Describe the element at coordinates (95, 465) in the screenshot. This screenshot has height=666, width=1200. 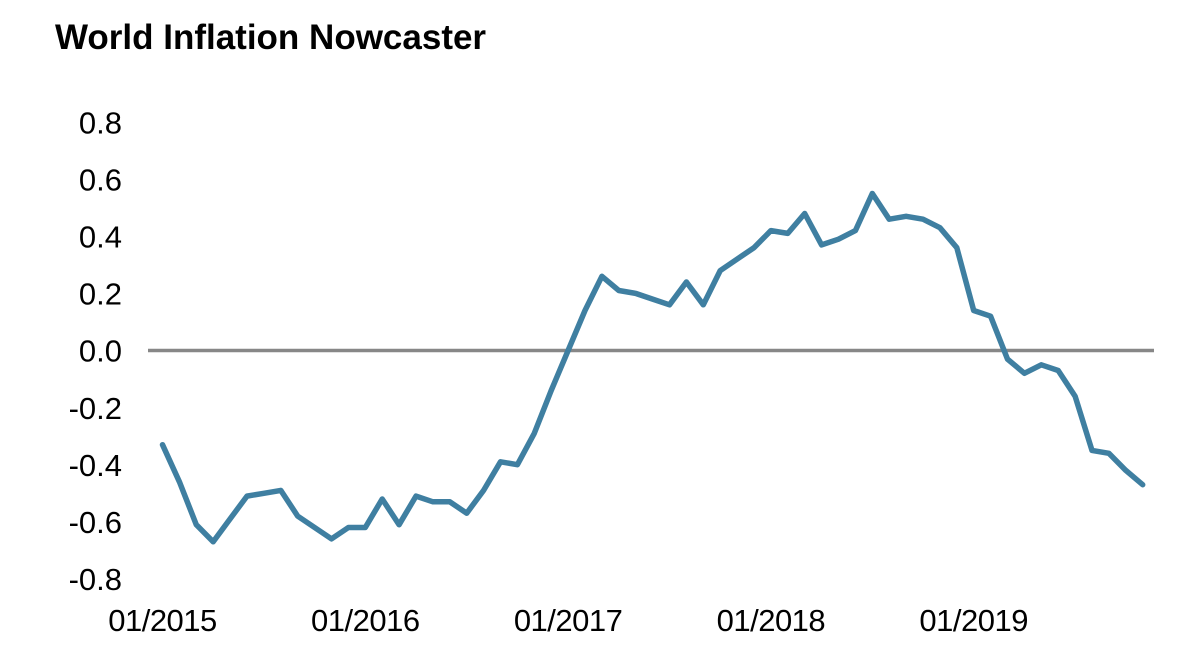
I see `y-axis-tick-label: -0.4` at that location.